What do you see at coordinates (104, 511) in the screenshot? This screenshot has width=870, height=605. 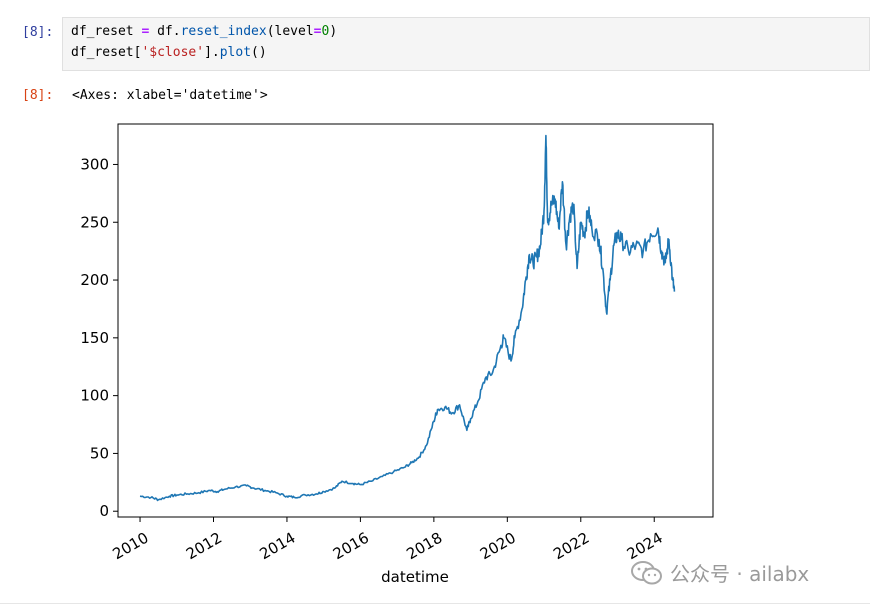 I see `y-tick-label: 0` at bounding box center [104, 511].